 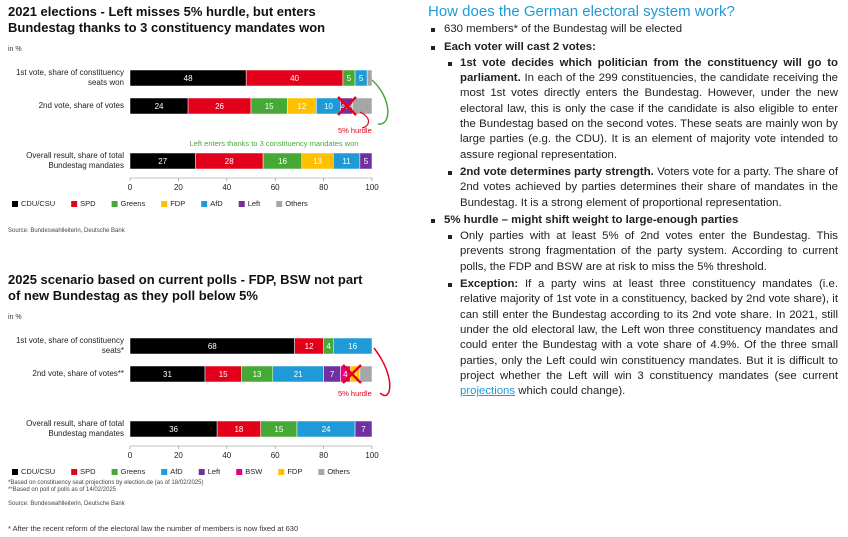 I want to click on value-label: 18, so click(x=238, y=429).